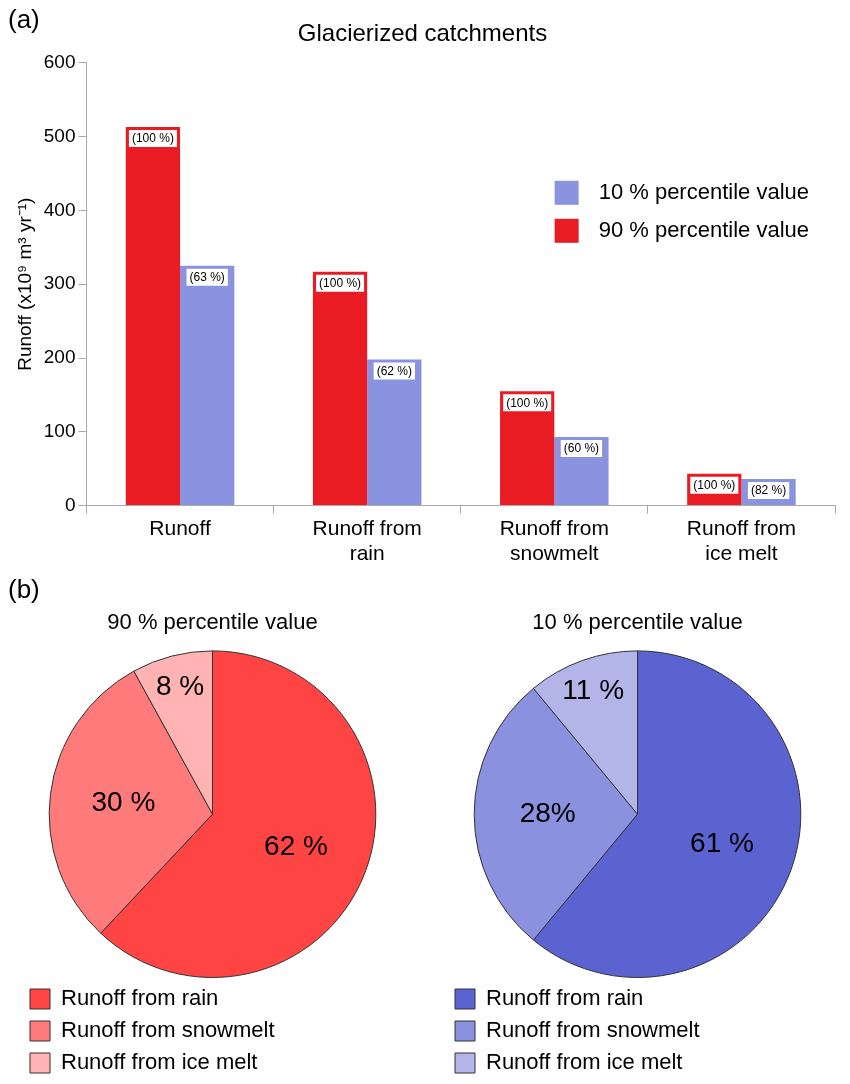 Image resolution: width=850 pixels, height=1084 pixels. What do you see at coordinates (704, 191) in the screenshot?
I see `legend-label: 10 % percentile value` at bounding box center [704, 191].